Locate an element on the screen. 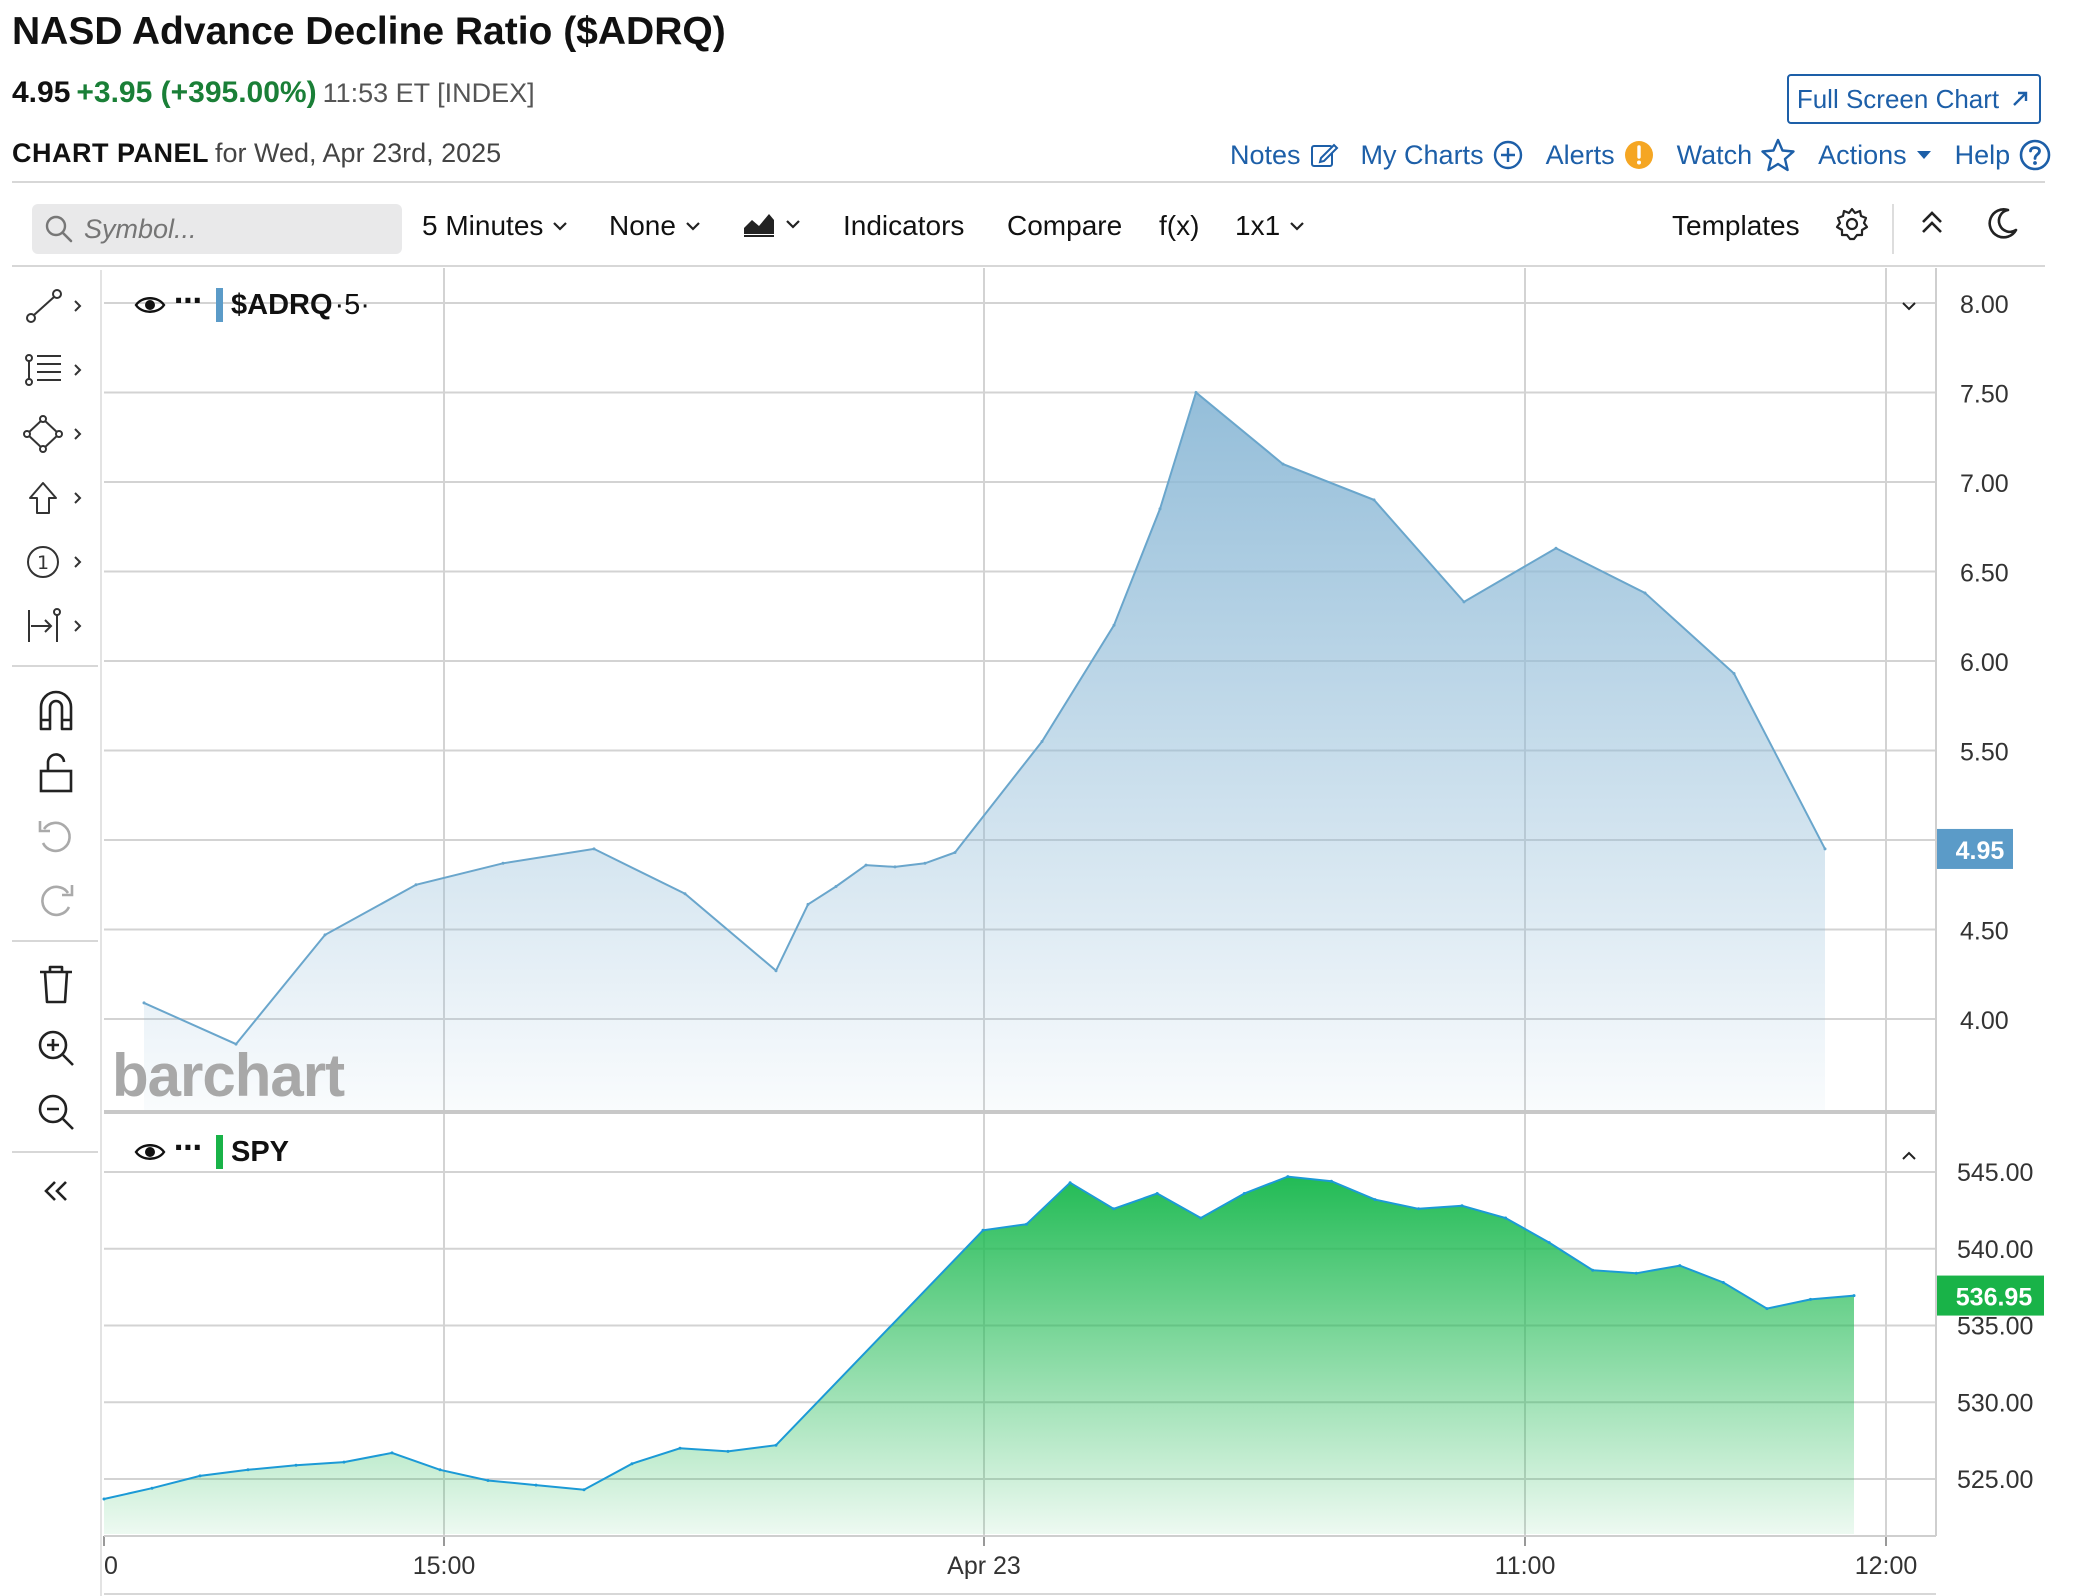  function-button: f(x) is located at coordinates (1179, 226).